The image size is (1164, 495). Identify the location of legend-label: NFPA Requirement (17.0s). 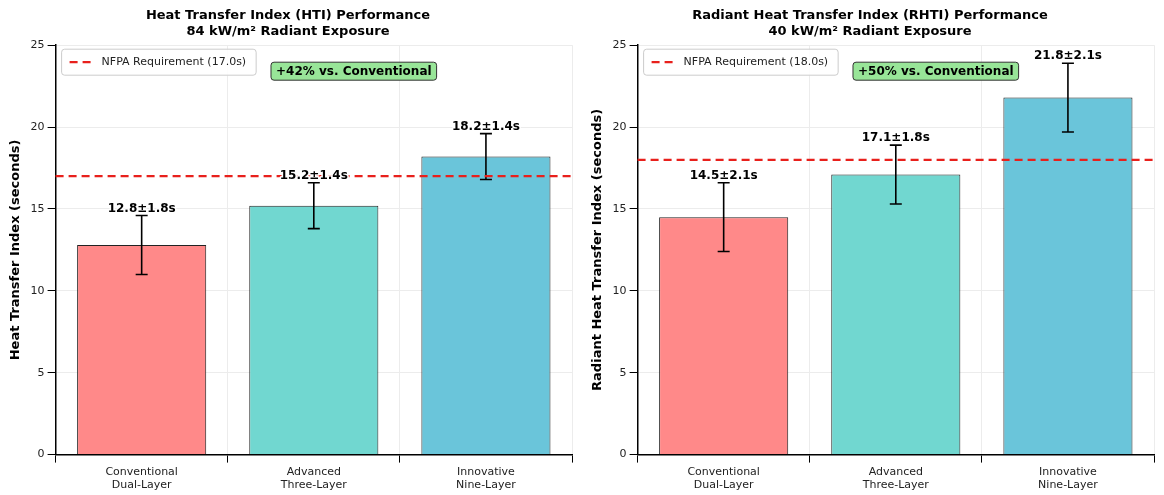
(174, 62).